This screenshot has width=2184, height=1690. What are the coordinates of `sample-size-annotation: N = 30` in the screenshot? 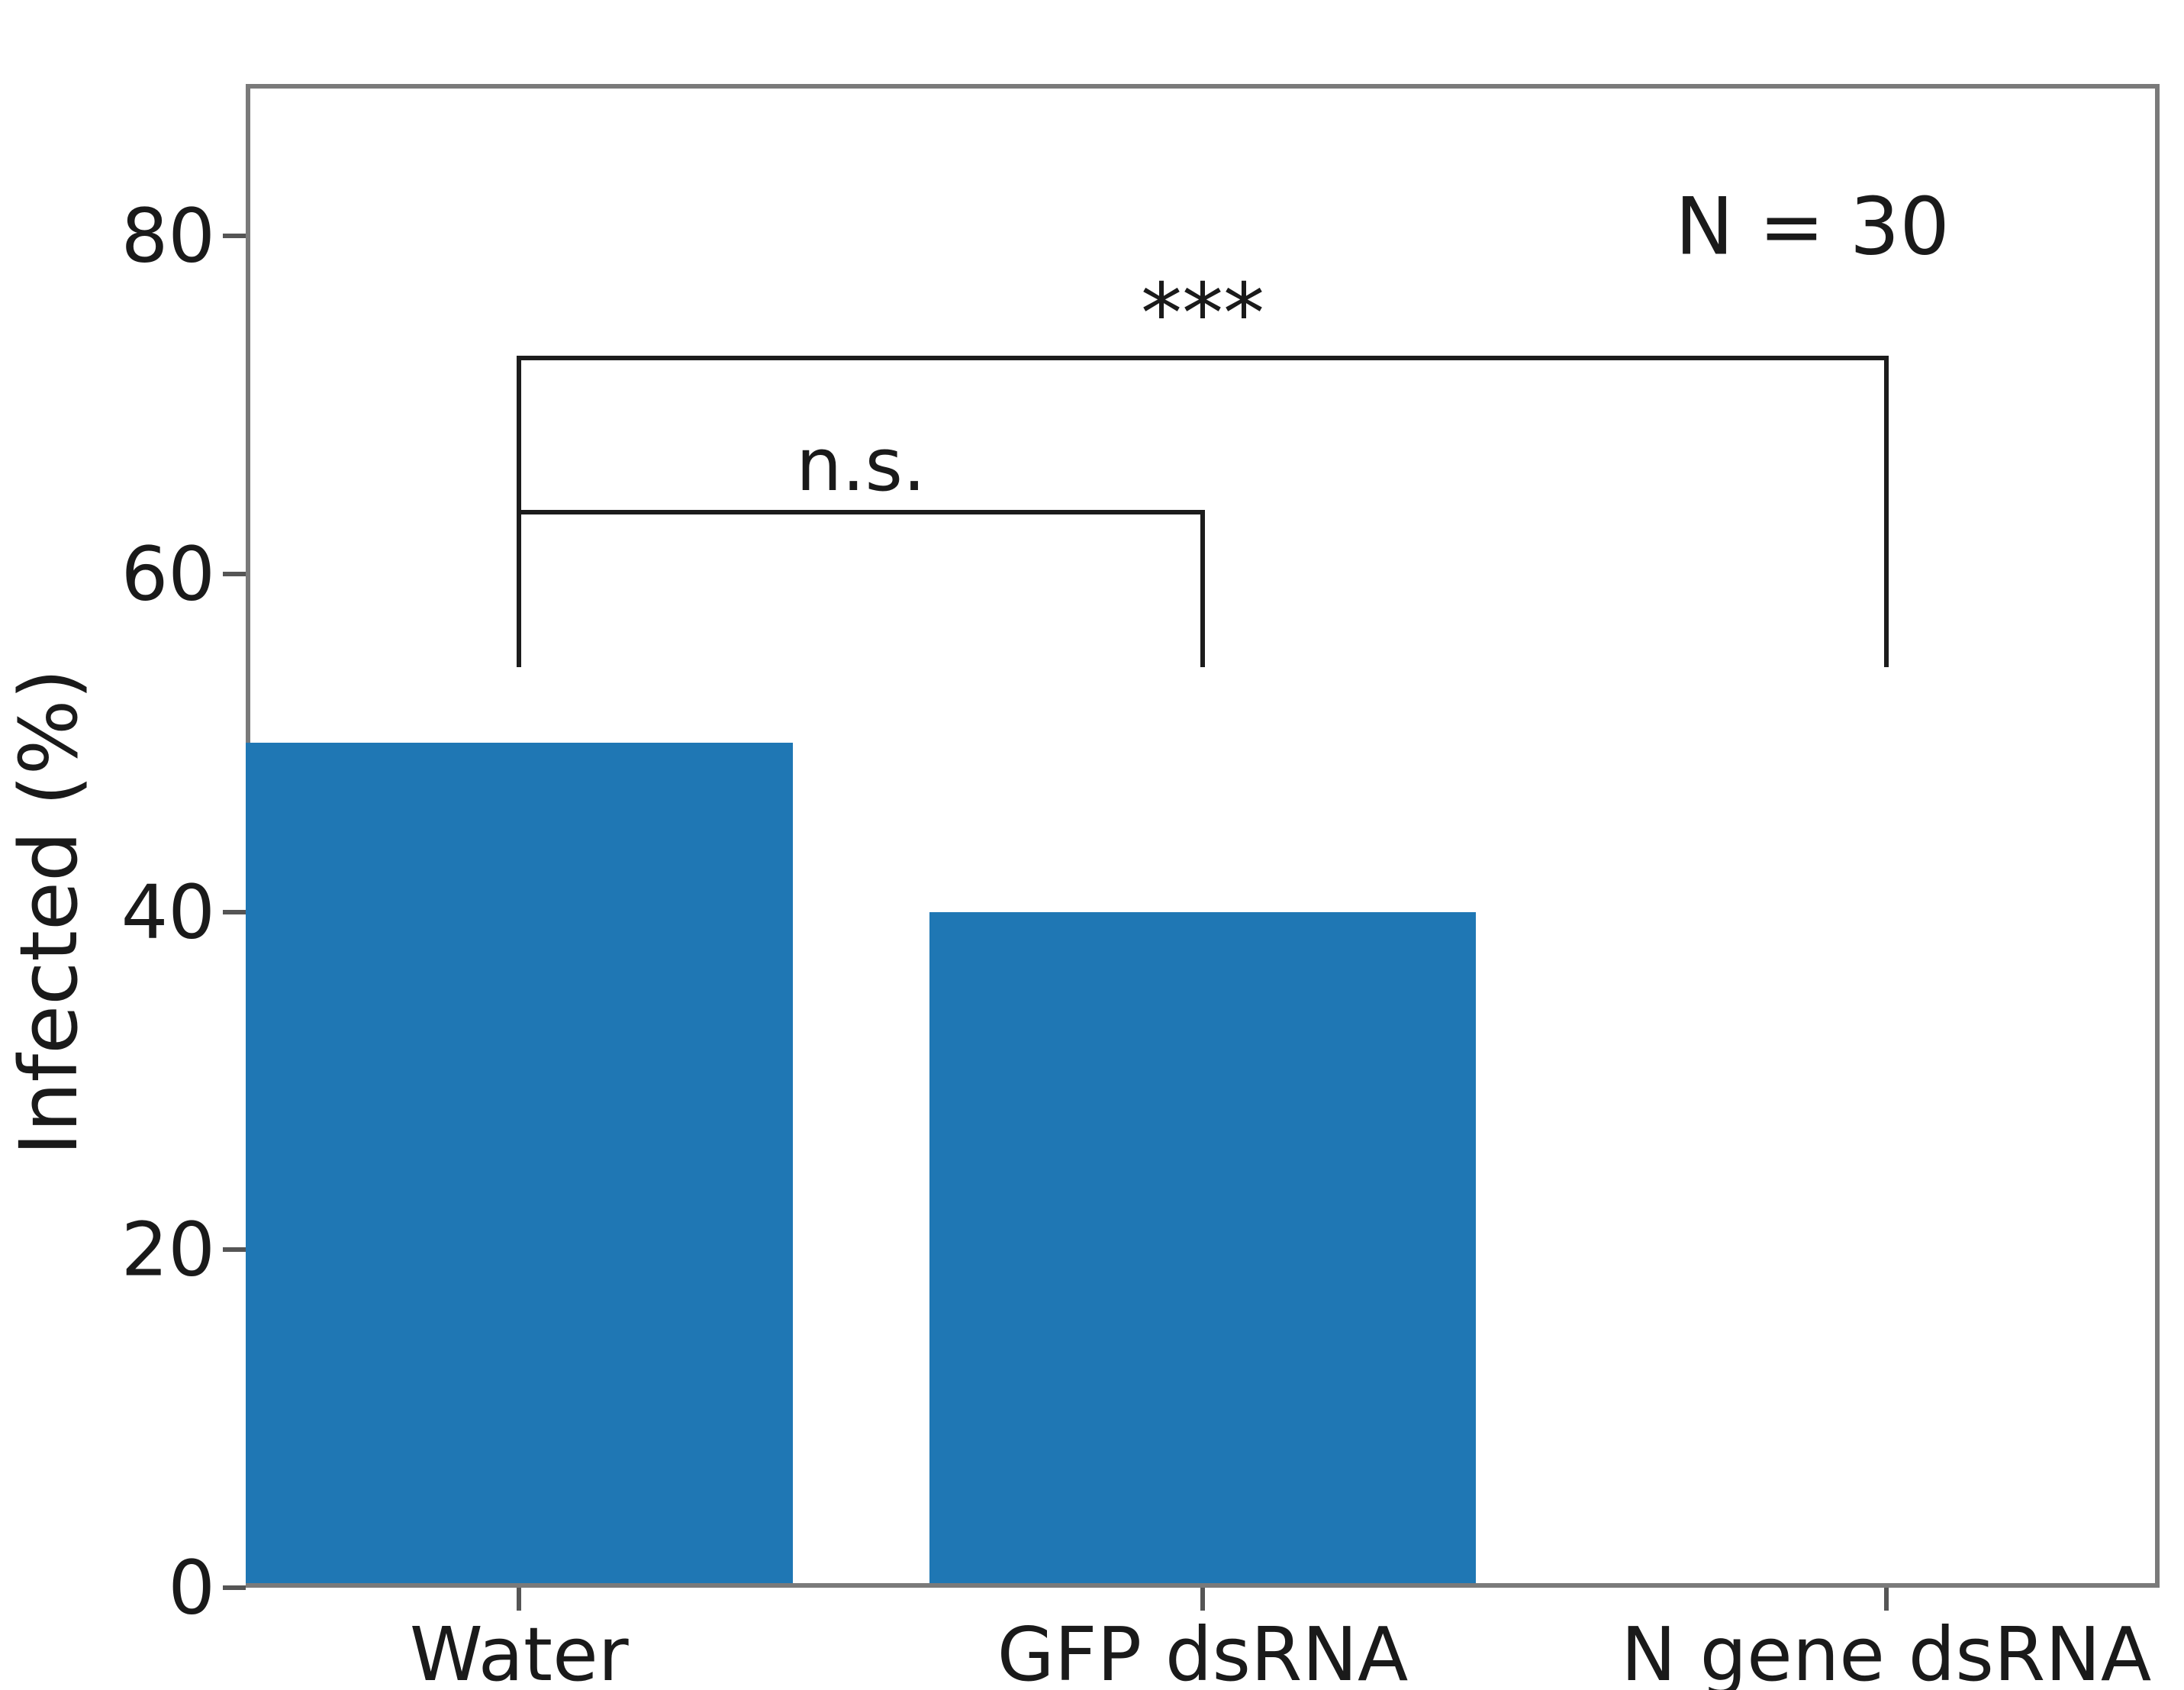 It's located at (1813, 227).